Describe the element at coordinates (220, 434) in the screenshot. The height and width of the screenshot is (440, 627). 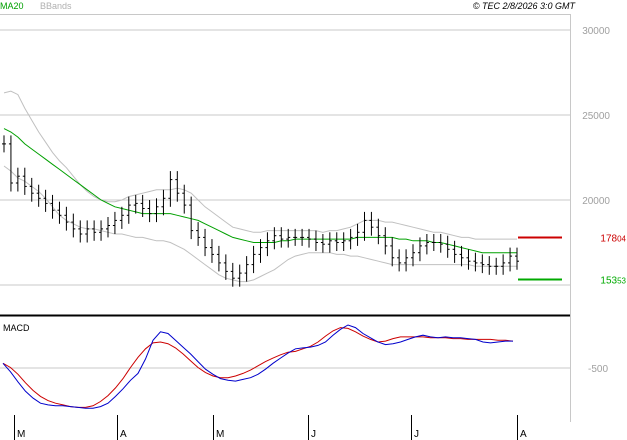
I see `x-tick-label-2: M` at that location.